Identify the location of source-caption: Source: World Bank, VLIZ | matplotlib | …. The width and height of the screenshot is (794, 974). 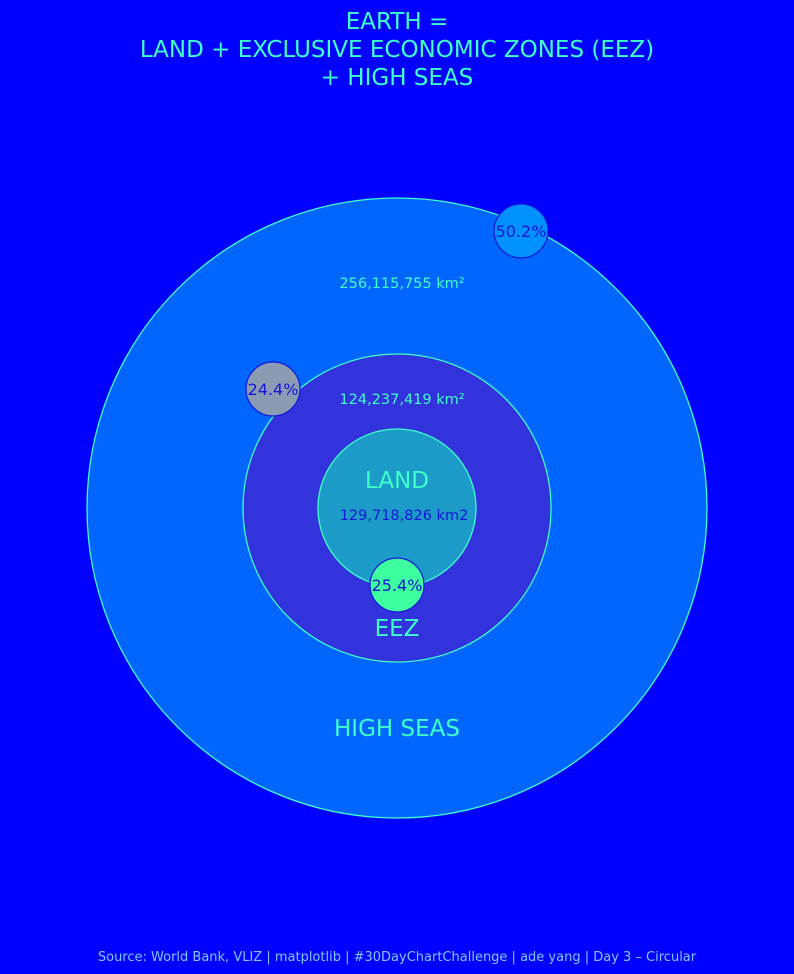
(397, 957).